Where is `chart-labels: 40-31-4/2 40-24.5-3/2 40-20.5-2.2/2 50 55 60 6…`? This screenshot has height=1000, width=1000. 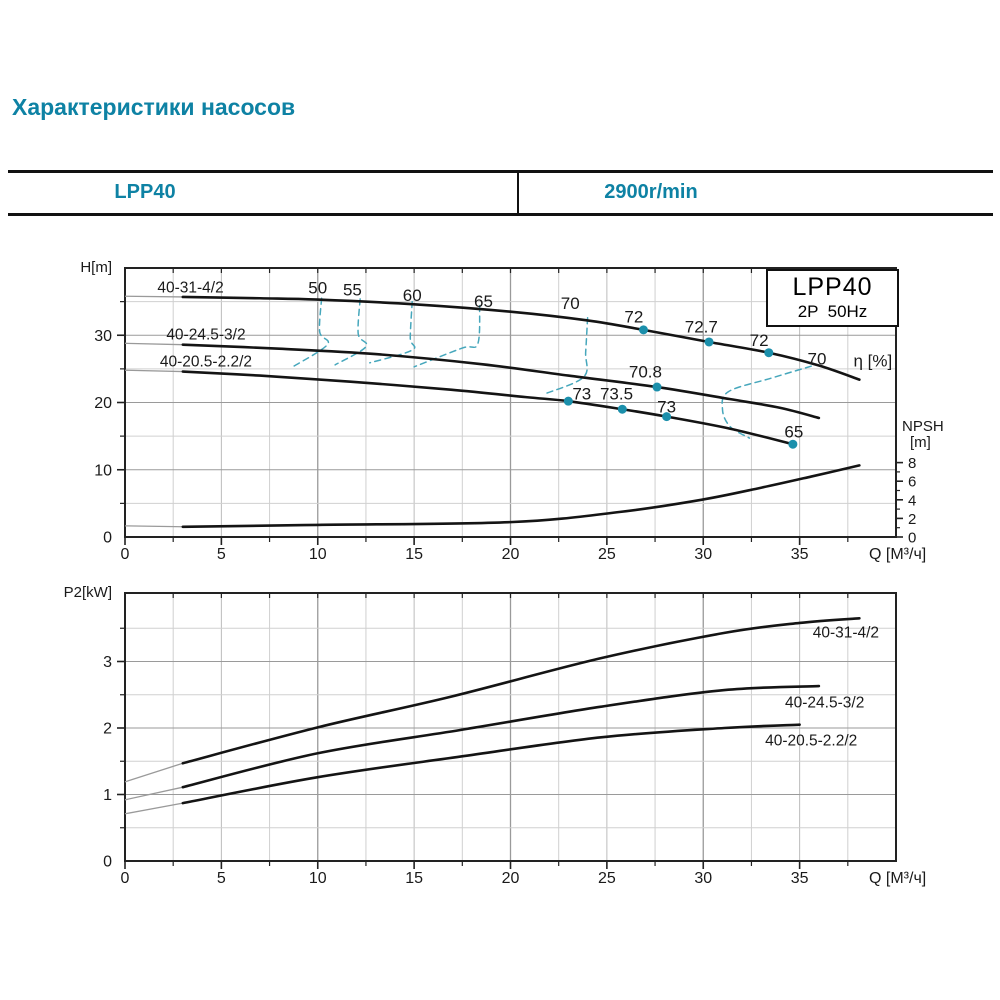 chart-labels: 40-31-4/2 40-24.5-3/2 40-20.5-2.2/2 50 55 60 6… is located at coordinates (524, 360).